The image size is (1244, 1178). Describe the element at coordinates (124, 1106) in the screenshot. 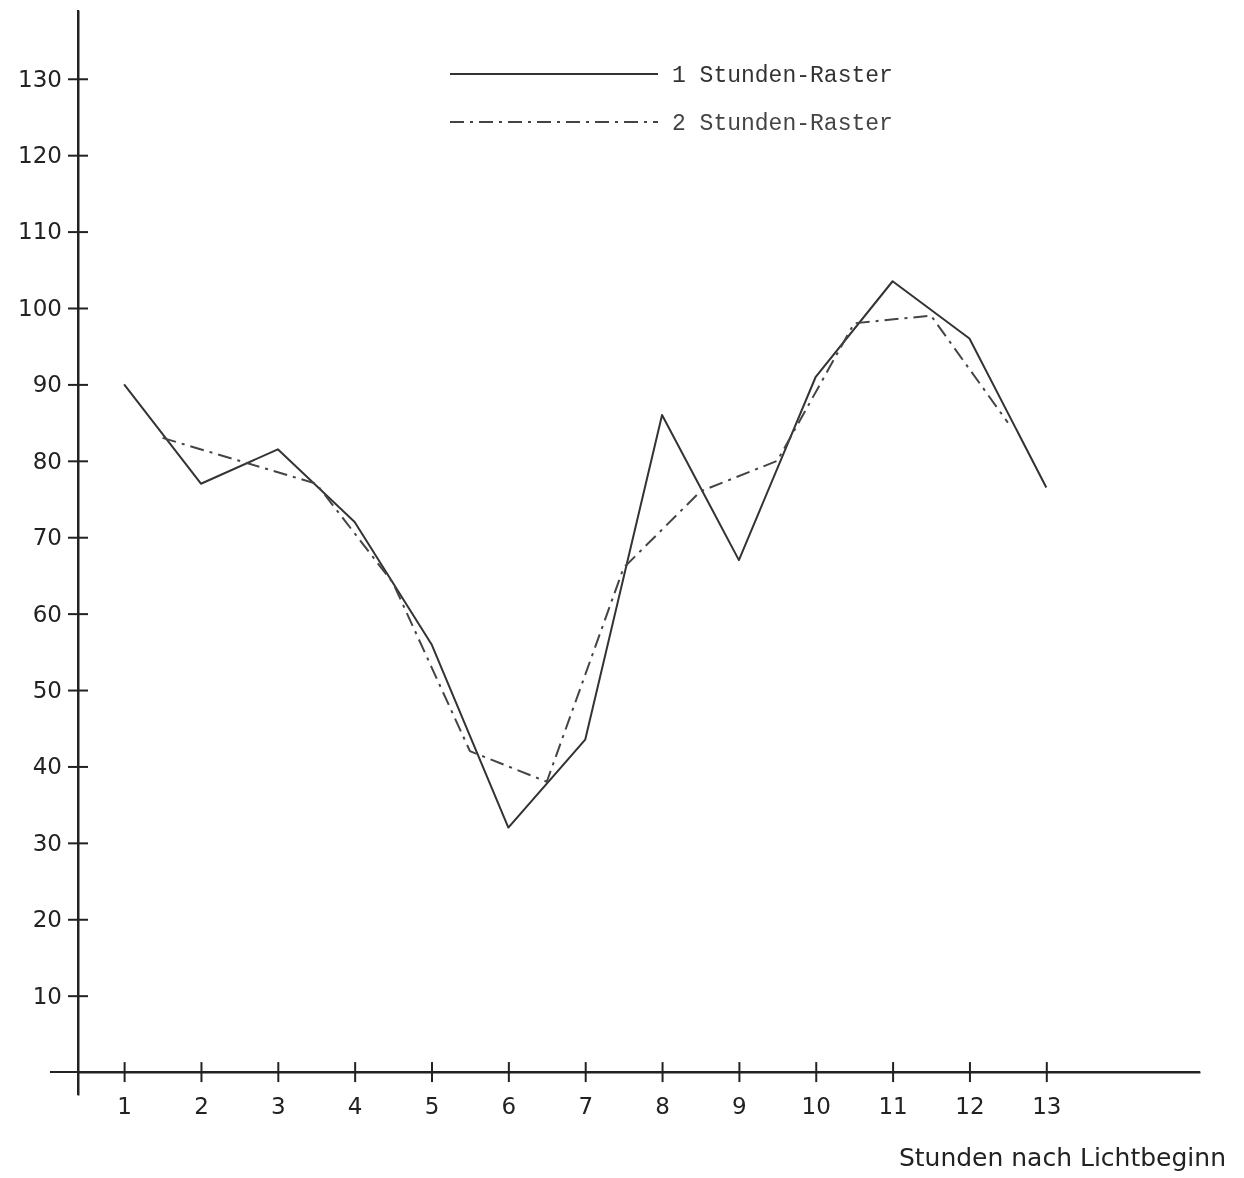

I see `x-tick-label: 1` at that location.